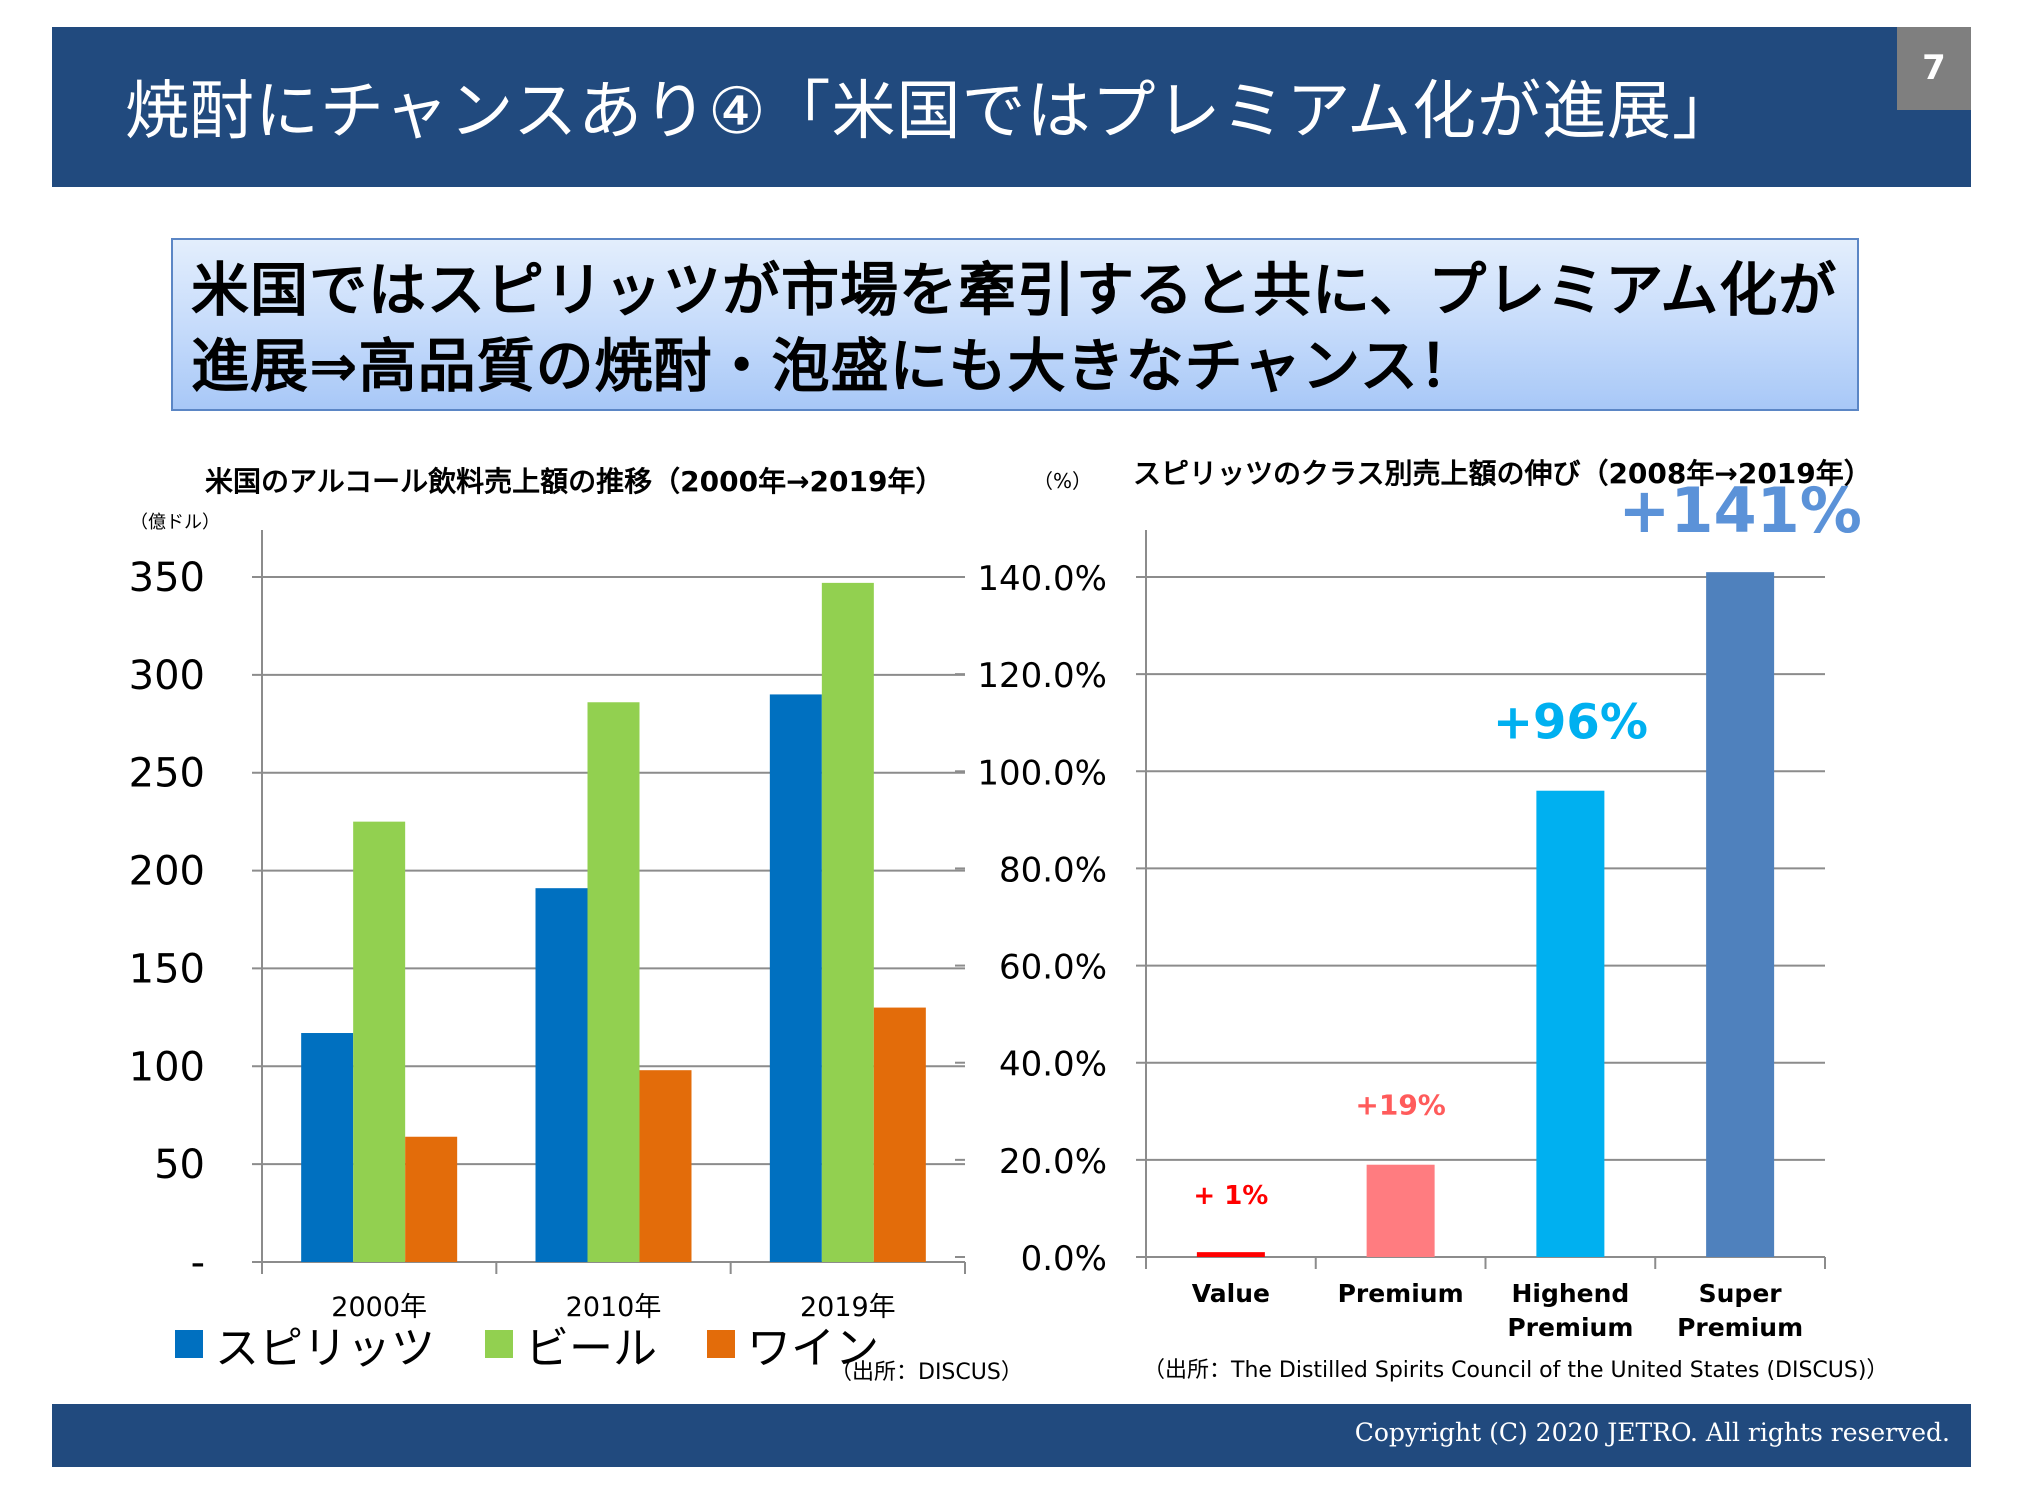 This screenshot has height=1504, width=2022. I want to click on key-message-box, so click(1015, 324).